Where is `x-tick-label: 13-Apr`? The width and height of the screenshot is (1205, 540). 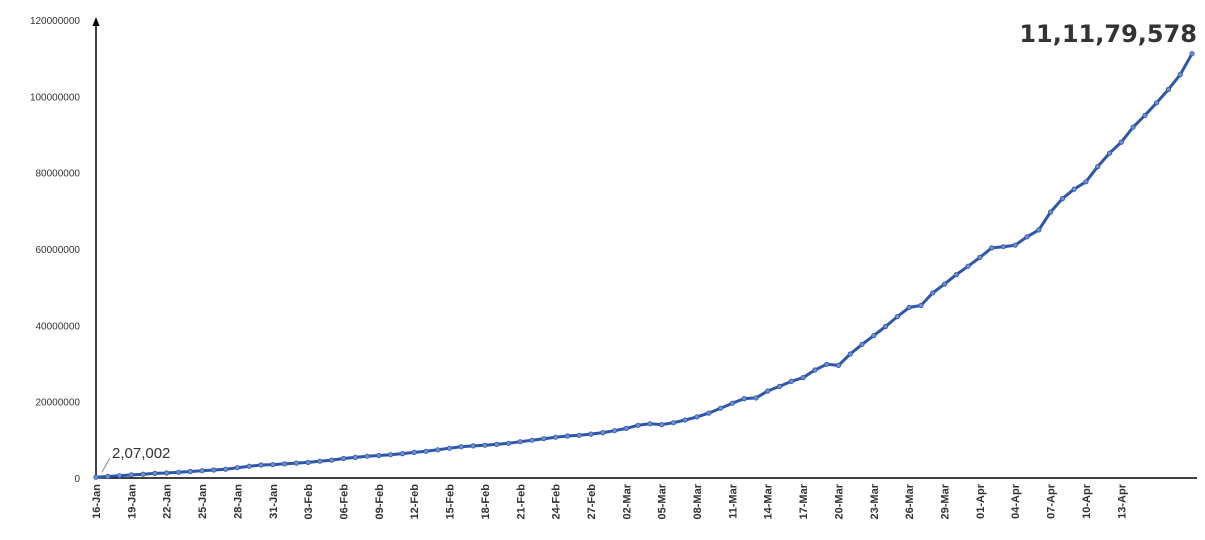 x-tick-label: 13-Apr is located at coordinates (1122, 501).